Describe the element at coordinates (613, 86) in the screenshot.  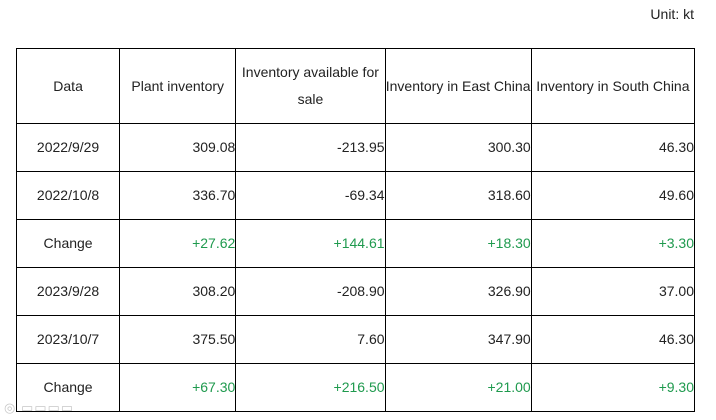
I see `header-inventory-south-china: Inventory in South China` at that location.